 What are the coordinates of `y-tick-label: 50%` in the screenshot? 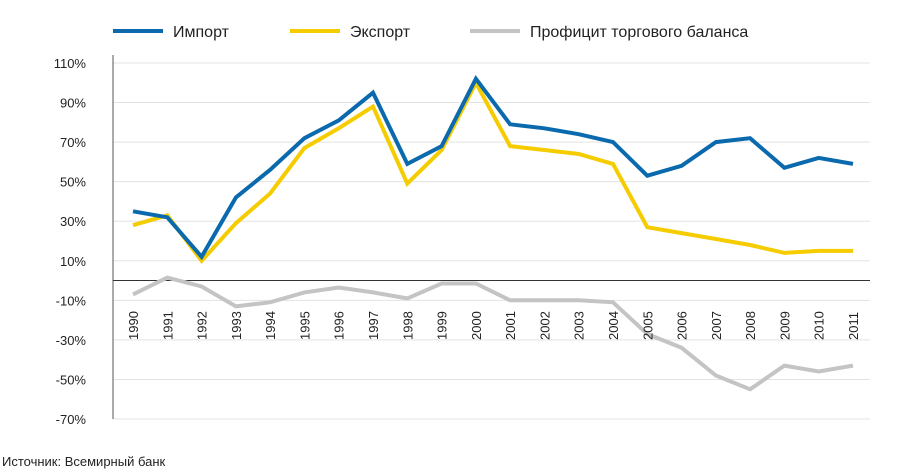 It's located at (73, 182).